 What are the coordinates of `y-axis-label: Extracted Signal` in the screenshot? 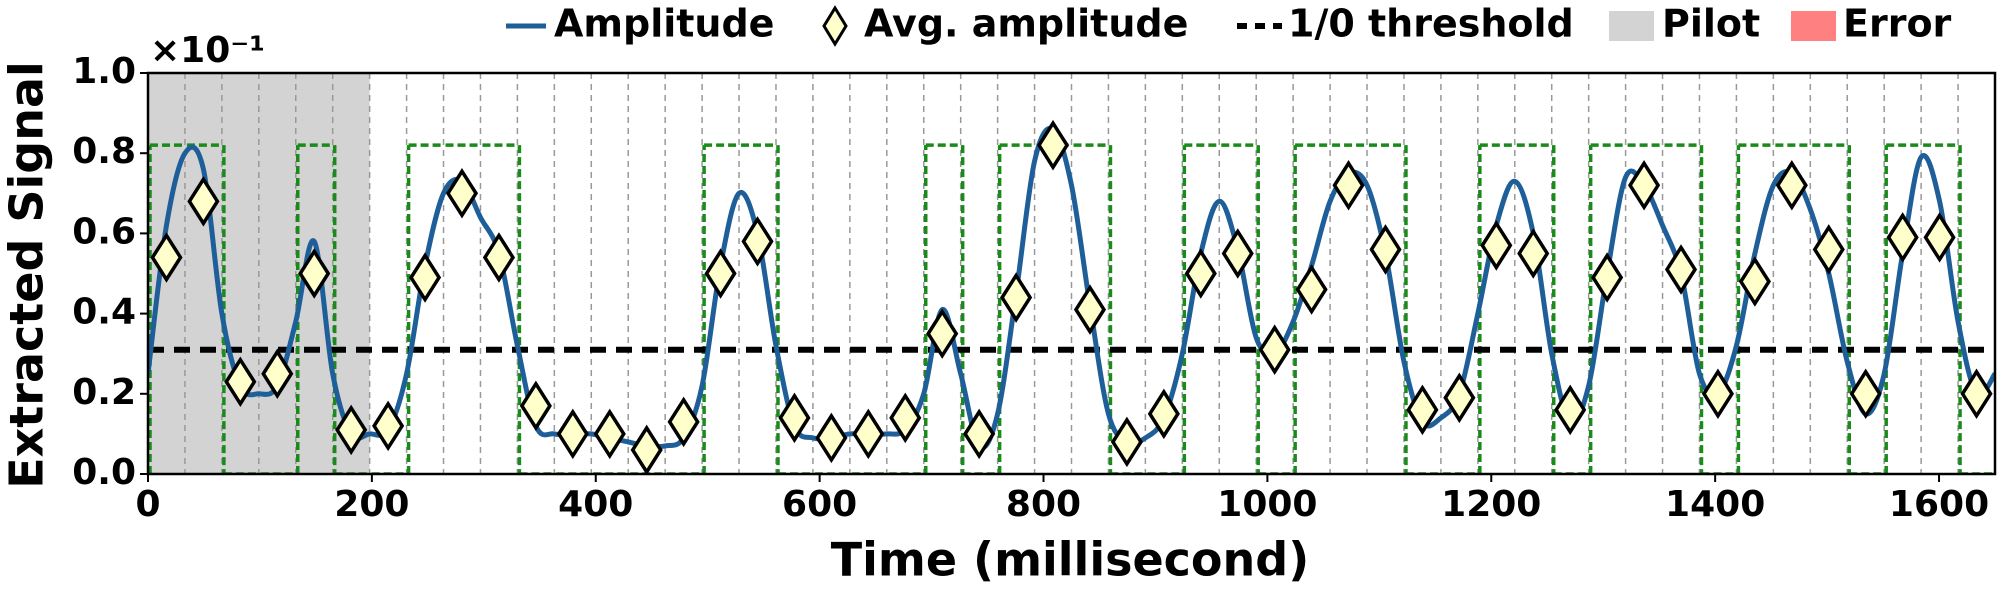 It's located at (27, 275).